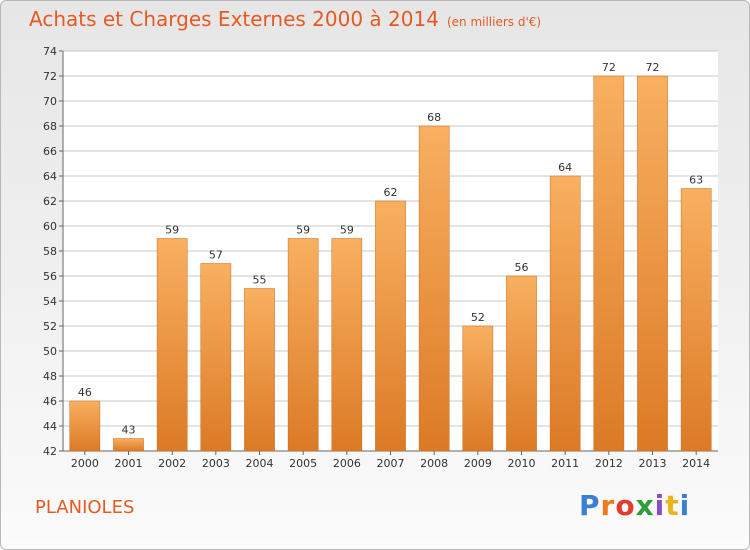 The image size is (750, 550). I want to click on x-tick-label: 2003, so click(216, 463).